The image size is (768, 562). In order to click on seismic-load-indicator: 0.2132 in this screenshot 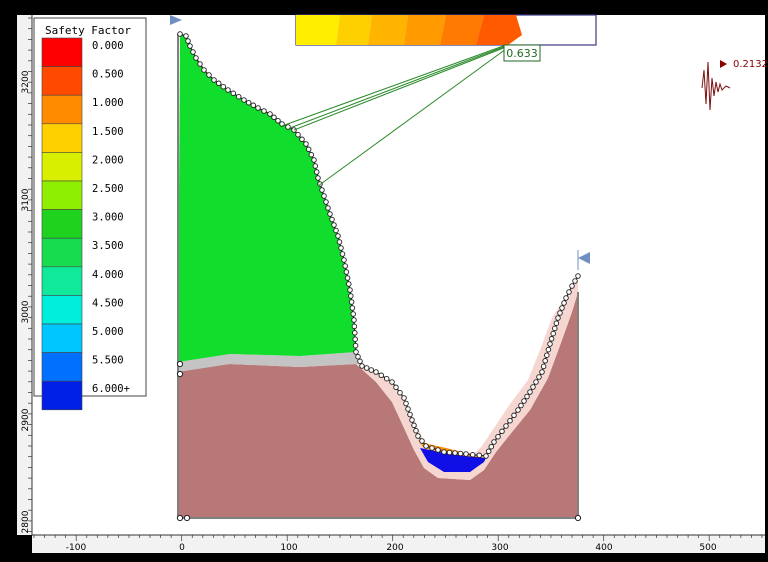, I will do `click(734, 85)`.